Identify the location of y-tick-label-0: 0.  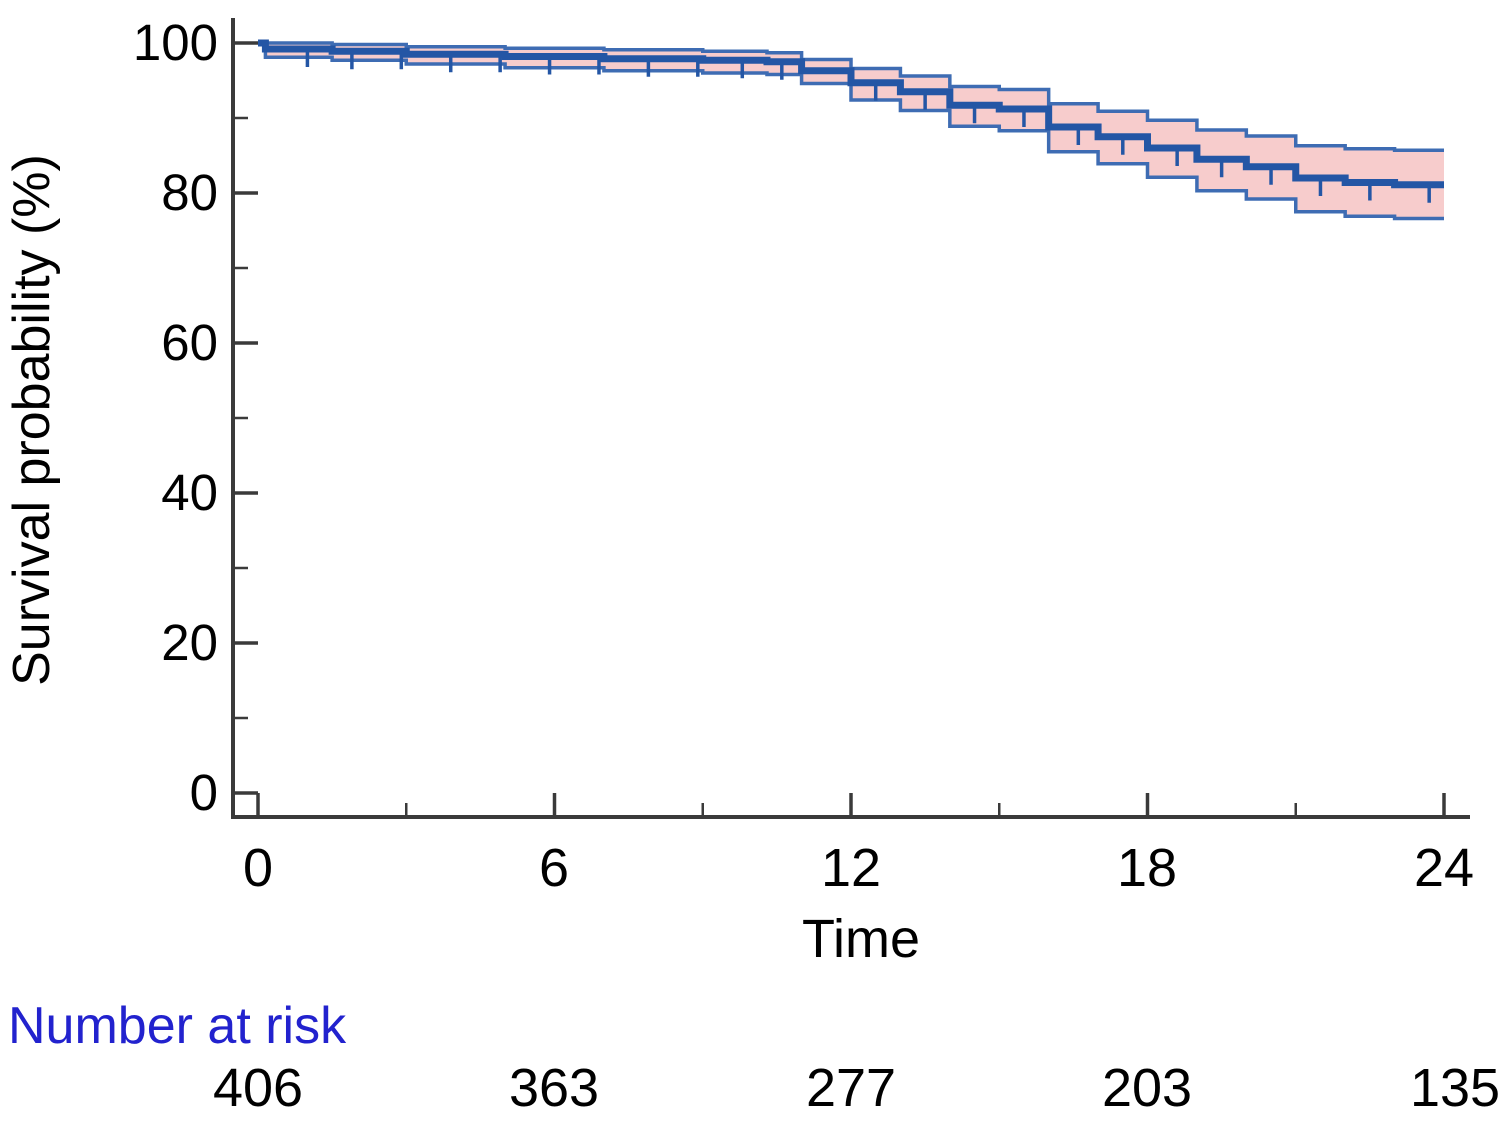
(203, 792).